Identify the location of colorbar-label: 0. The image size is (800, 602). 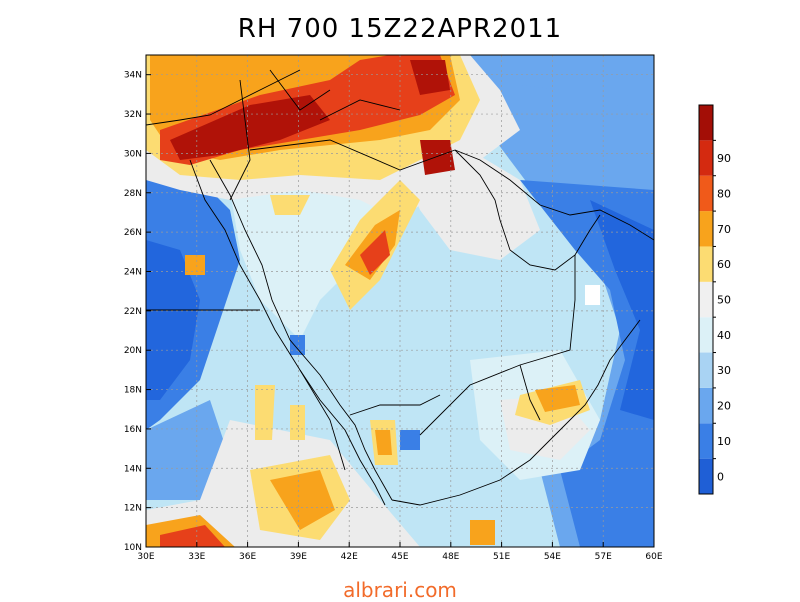
(720, 476).